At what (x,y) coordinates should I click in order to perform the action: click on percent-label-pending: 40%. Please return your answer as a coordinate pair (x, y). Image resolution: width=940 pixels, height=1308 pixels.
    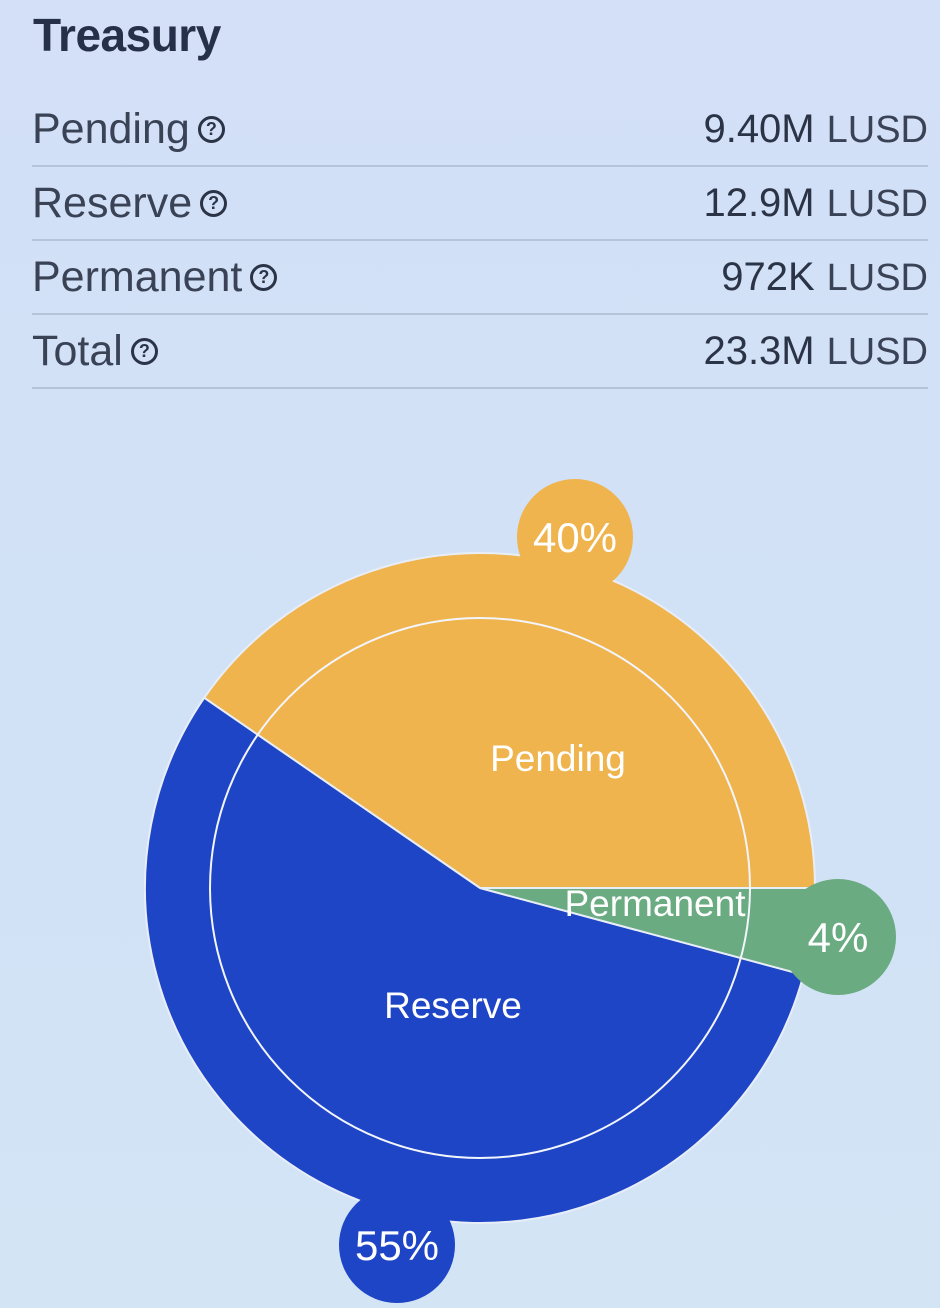
    Looking at the image, I should click on (575, 537).